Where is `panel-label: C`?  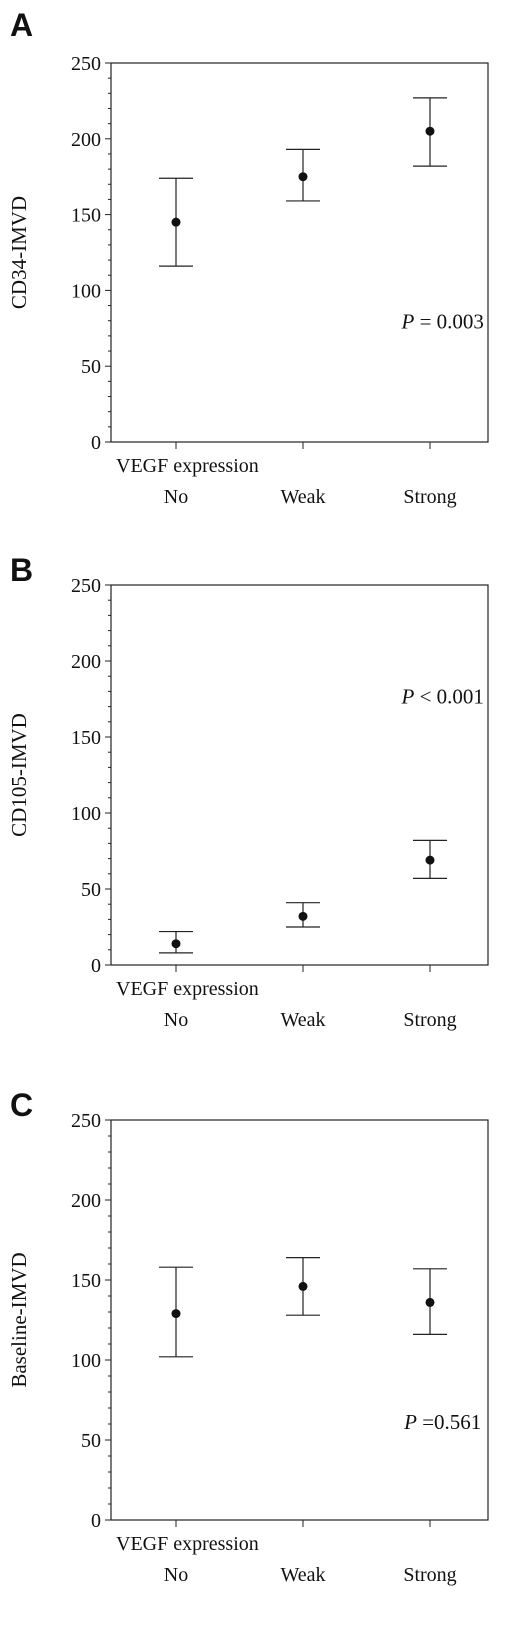 panel-label: C is located at coordinates (21, 1105).